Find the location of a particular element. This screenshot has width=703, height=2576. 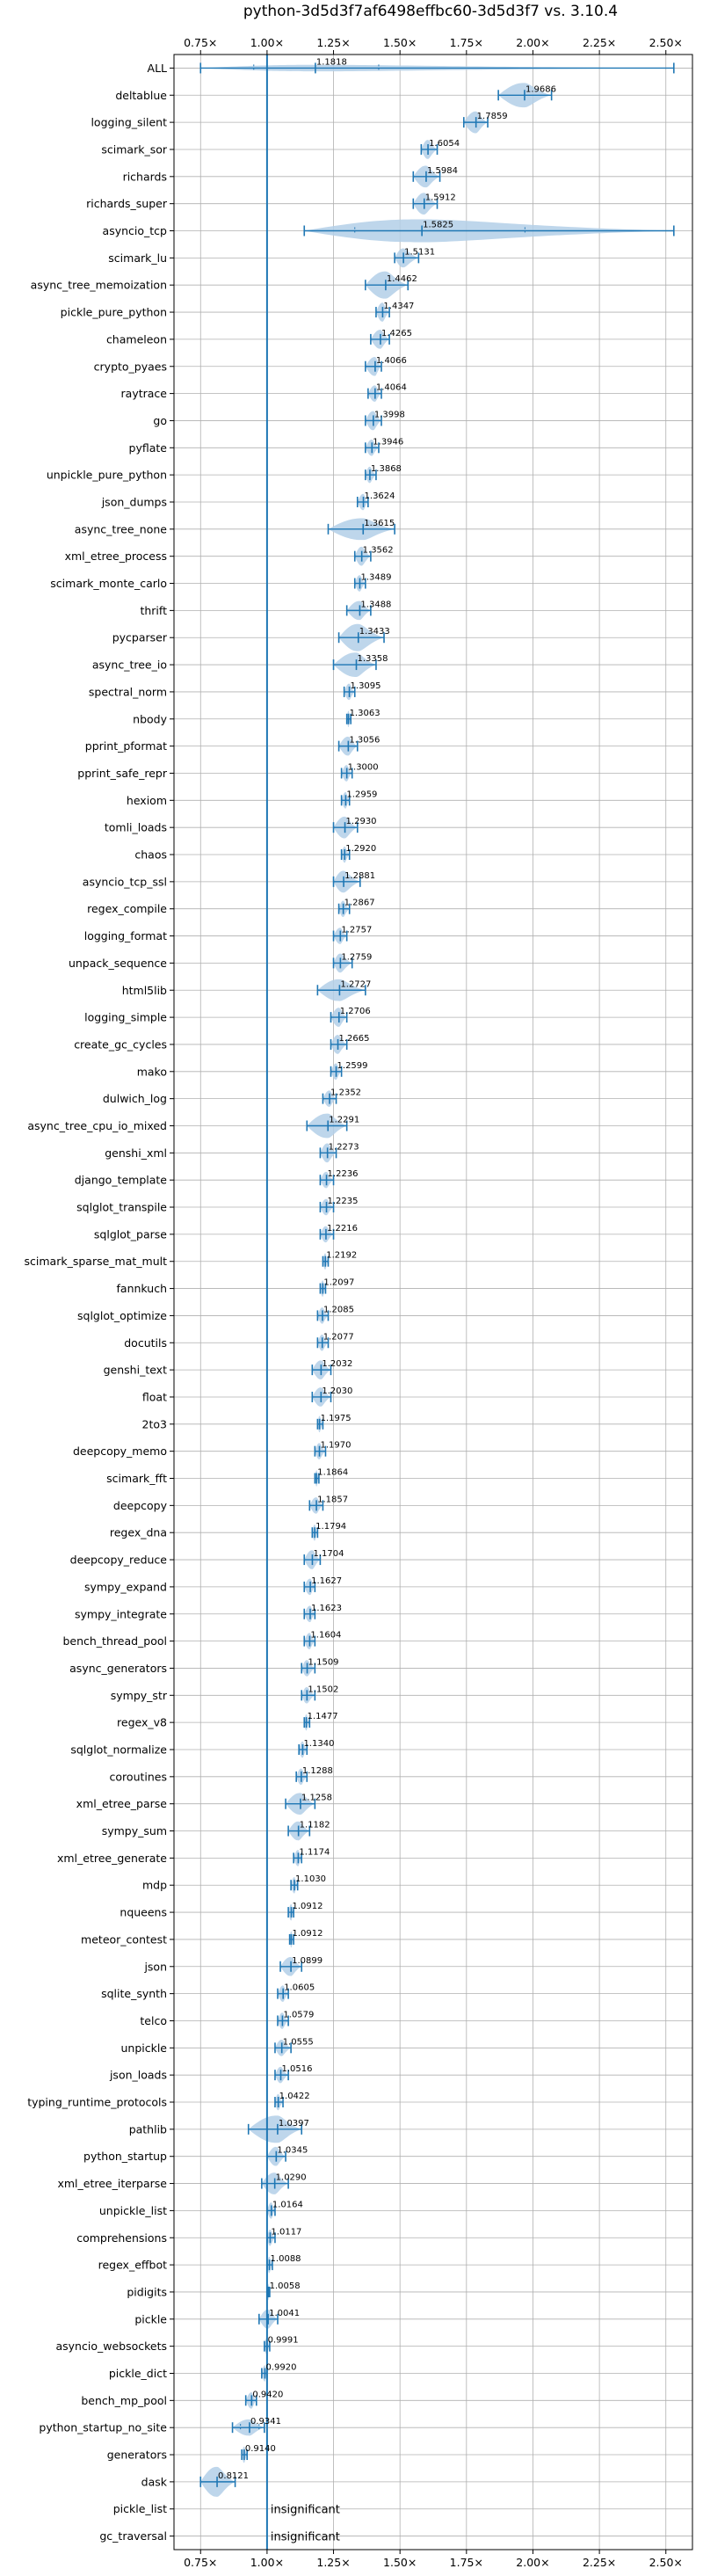

tick-label-bottom: 2.50× is located at coordinates (666, 2562).